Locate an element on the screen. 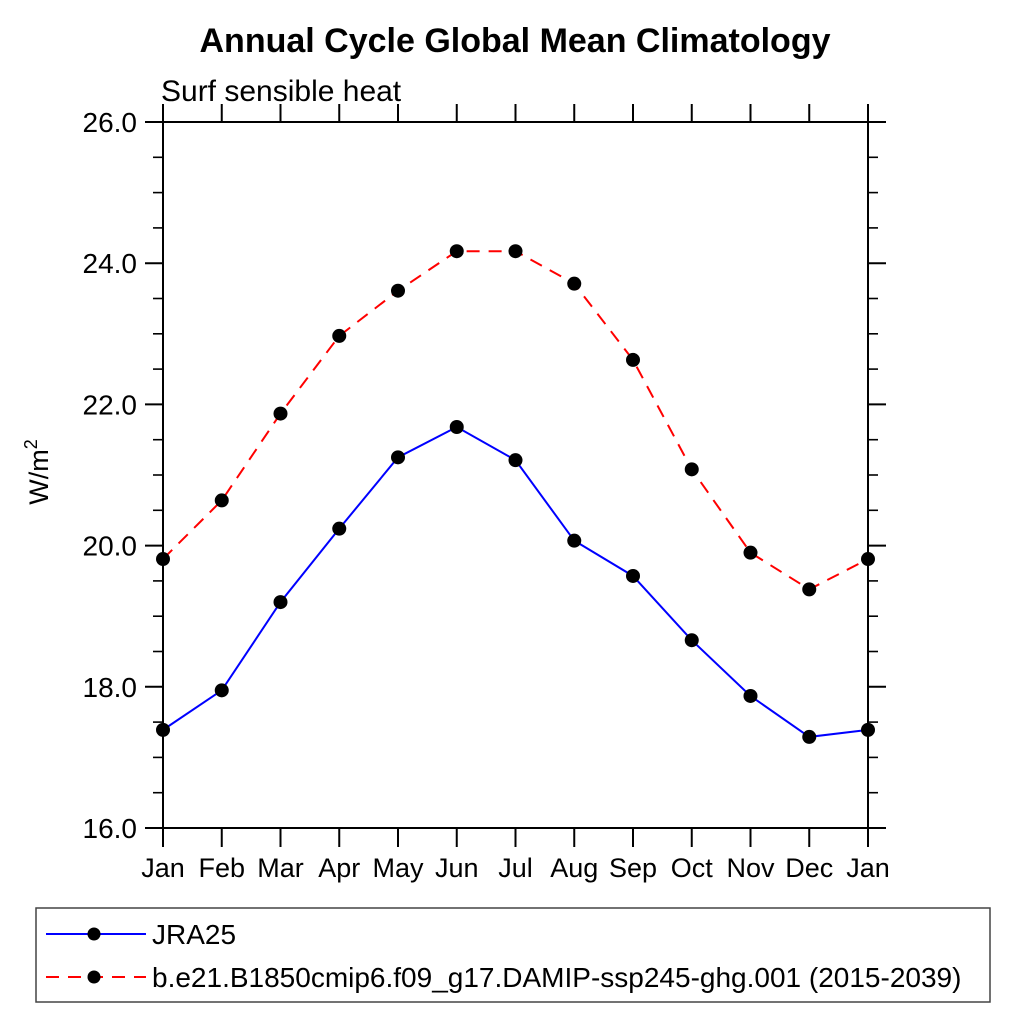 This screenshot has width=1024, height=1029. legend-marker-model is located at coordinates (94, 977).